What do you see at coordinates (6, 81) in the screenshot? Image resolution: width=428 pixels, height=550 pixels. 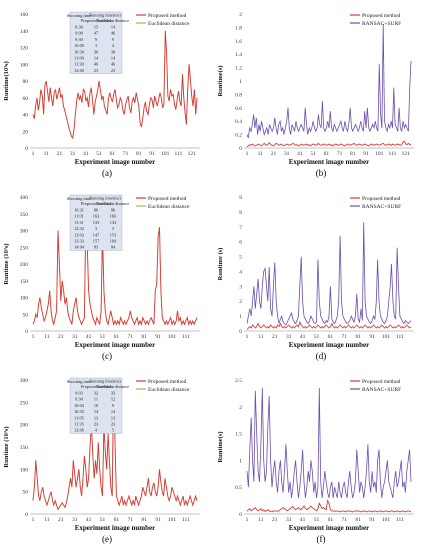 I see `y-axis-label: Runtime(10³s)` at bounding box center [6, 81].